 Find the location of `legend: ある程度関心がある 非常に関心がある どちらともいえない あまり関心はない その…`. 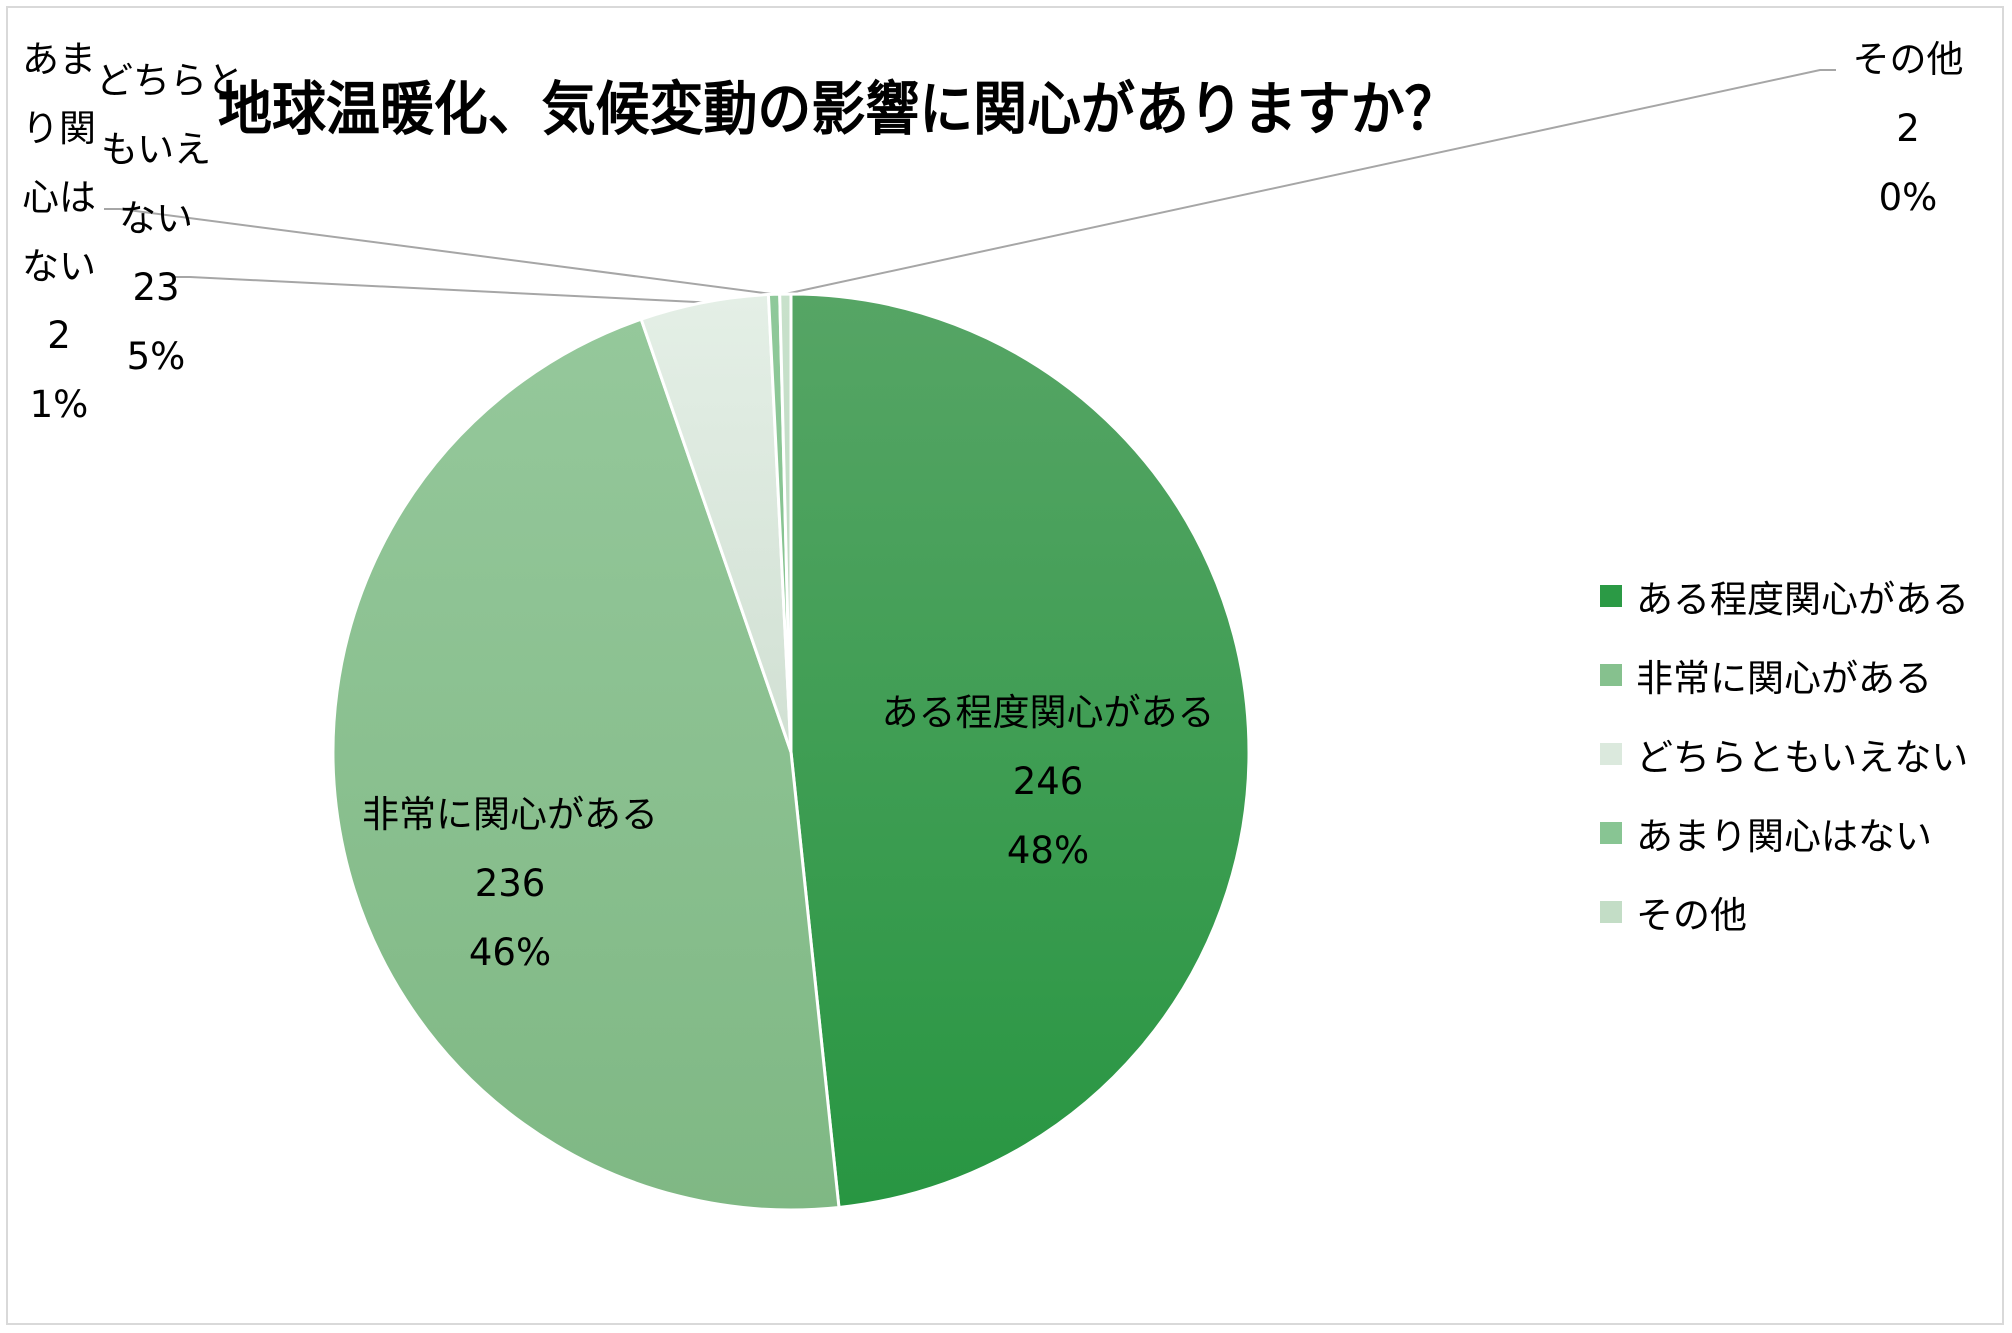

legend: ある程度関心がある 非常に関心がある どちらともいえない あまり関心はない その… is located at coordinates (1784, 753).